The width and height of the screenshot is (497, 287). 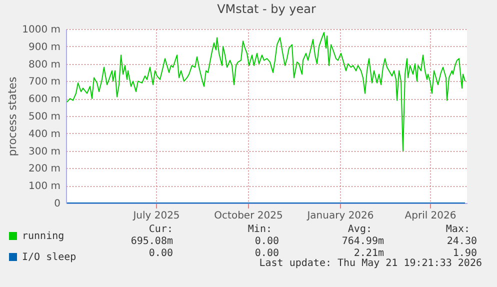 What do you see at coordinates (151, 241) in the screenshot?
I see `text: 695.08m` at bounding box center [151, 241].